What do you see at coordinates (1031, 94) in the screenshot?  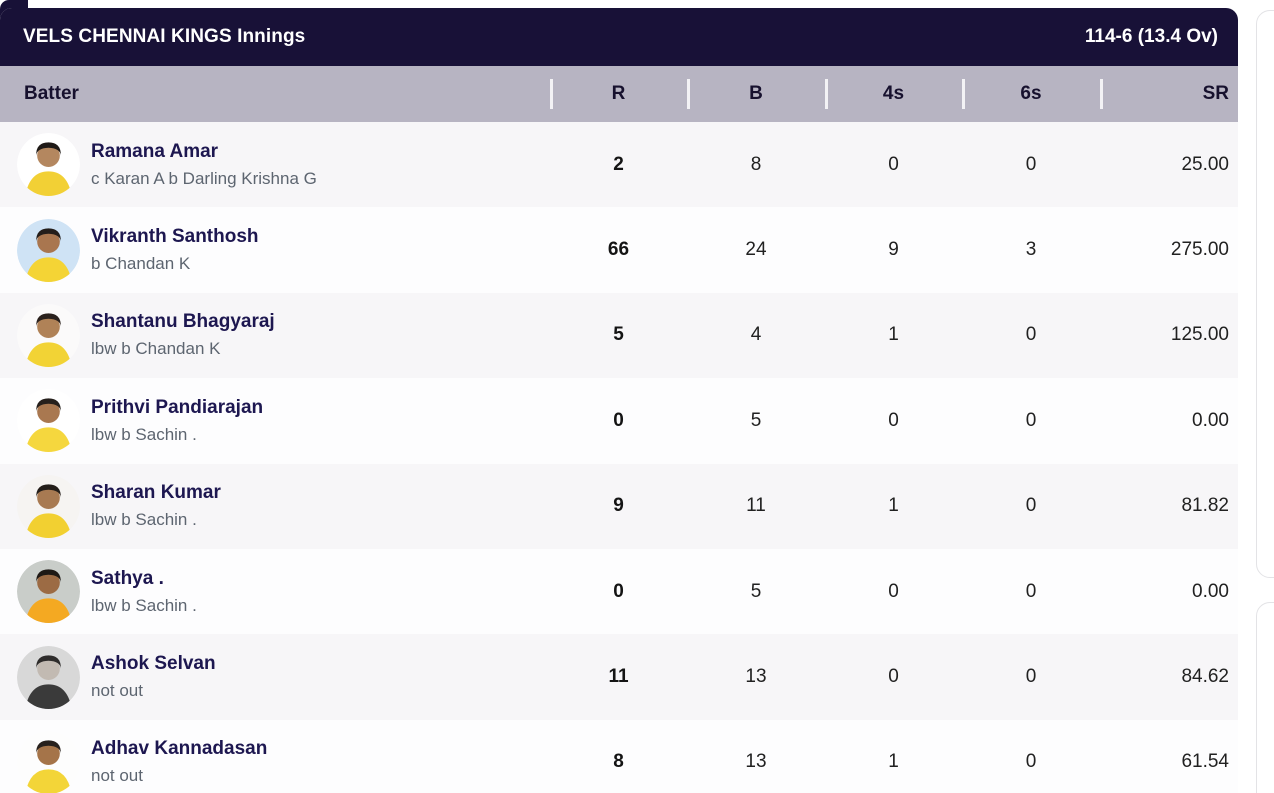 I see `column-sixes: 6s` at bounding box center [1031, 94].